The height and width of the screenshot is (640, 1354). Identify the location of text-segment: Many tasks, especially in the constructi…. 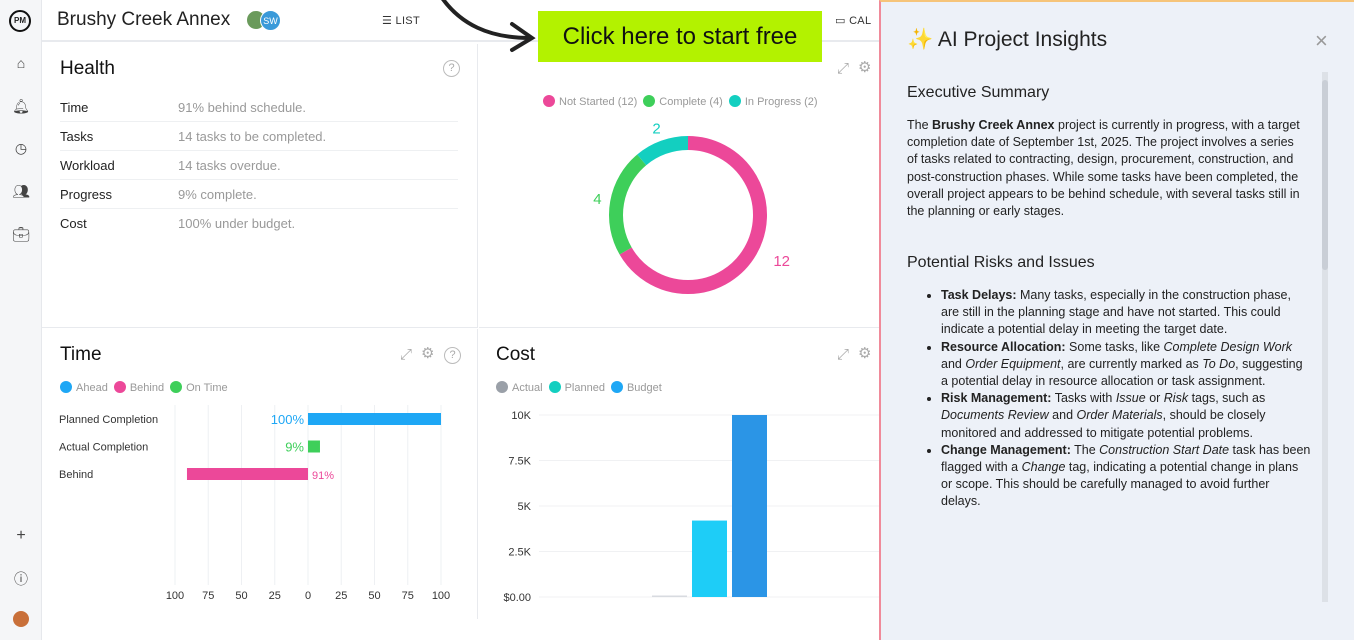
(1116, 312).